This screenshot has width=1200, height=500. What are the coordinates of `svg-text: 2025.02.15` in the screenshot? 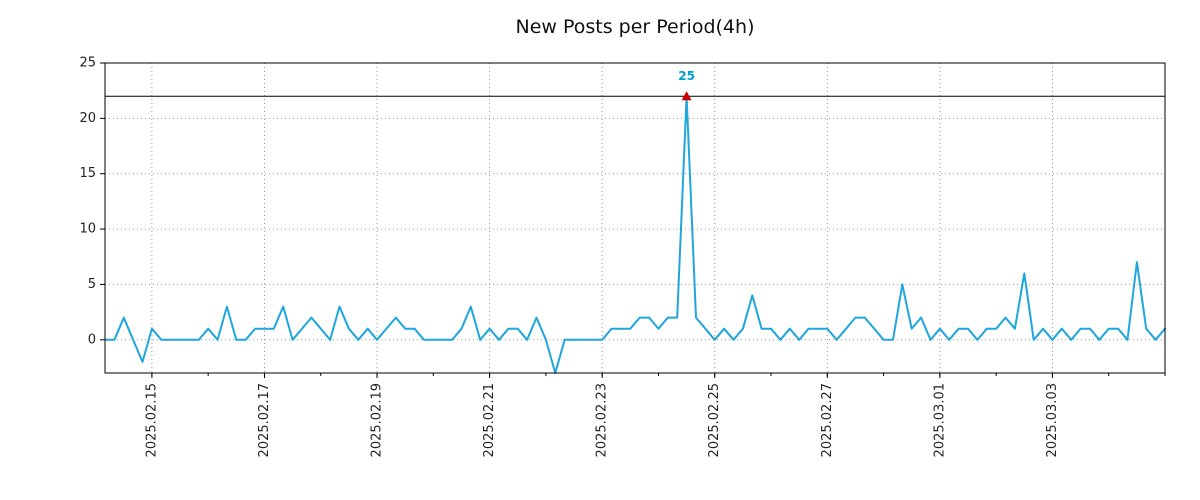 It's located at (151, 420).